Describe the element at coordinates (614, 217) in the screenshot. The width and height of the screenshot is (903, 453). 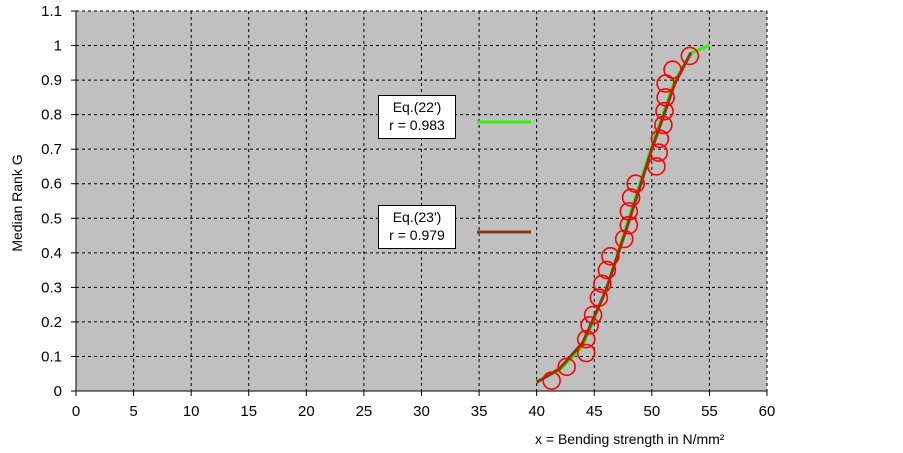
I see `eq23-fit-line` at that location.